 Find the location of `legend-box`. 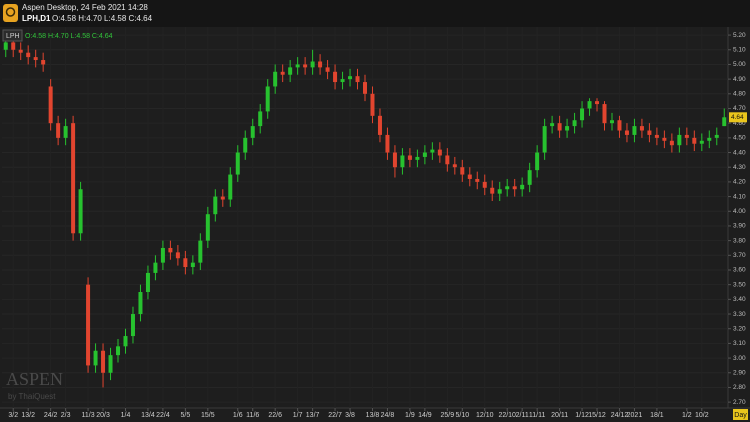

legend-box is located at coordinates (12, 35).